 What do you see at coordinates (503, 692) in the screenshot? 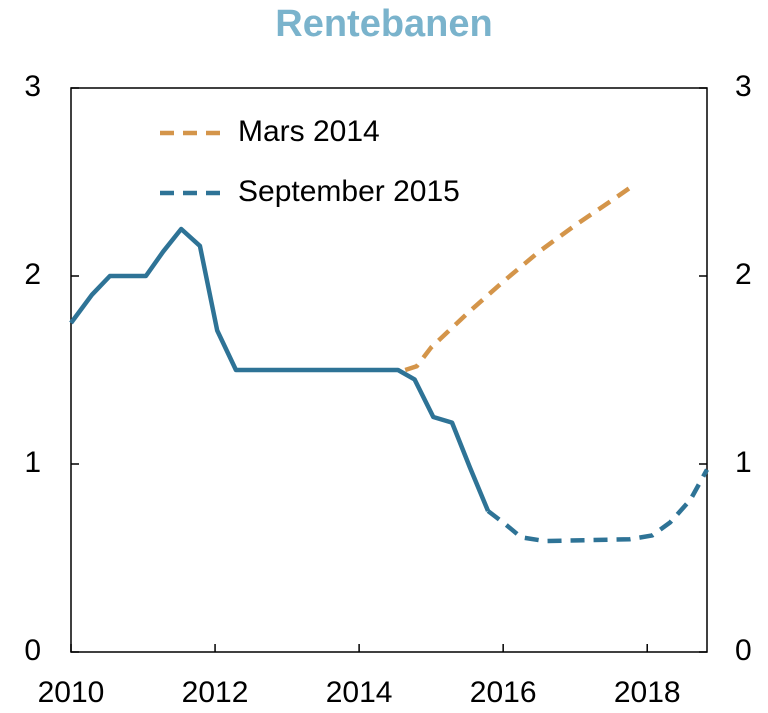
I see `x-tick-label: 2016` at bounding box center [503, 692].